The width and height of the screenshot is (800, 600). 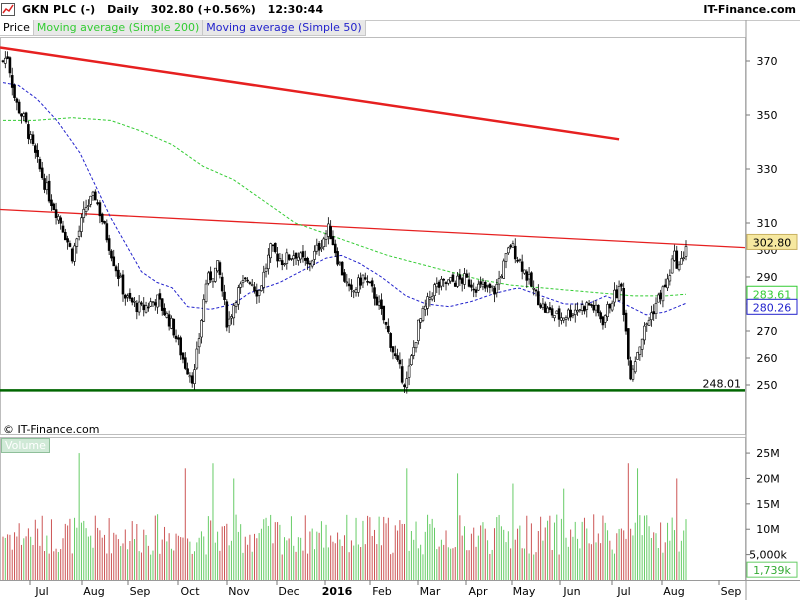 What do you see at coordinates (284, 27) in the screenshot?
I see `legend-ma50: Moving average (Simple 50)` at bounding box center [284, 27].